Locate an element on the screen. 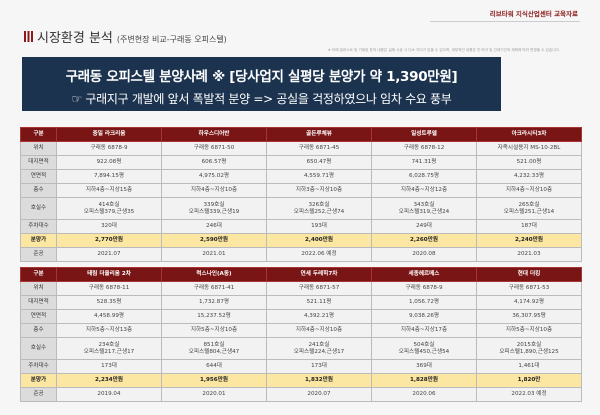 The image size is (600, 415). cell-land-area: 528.35평 is located at coordinates (109, 302).